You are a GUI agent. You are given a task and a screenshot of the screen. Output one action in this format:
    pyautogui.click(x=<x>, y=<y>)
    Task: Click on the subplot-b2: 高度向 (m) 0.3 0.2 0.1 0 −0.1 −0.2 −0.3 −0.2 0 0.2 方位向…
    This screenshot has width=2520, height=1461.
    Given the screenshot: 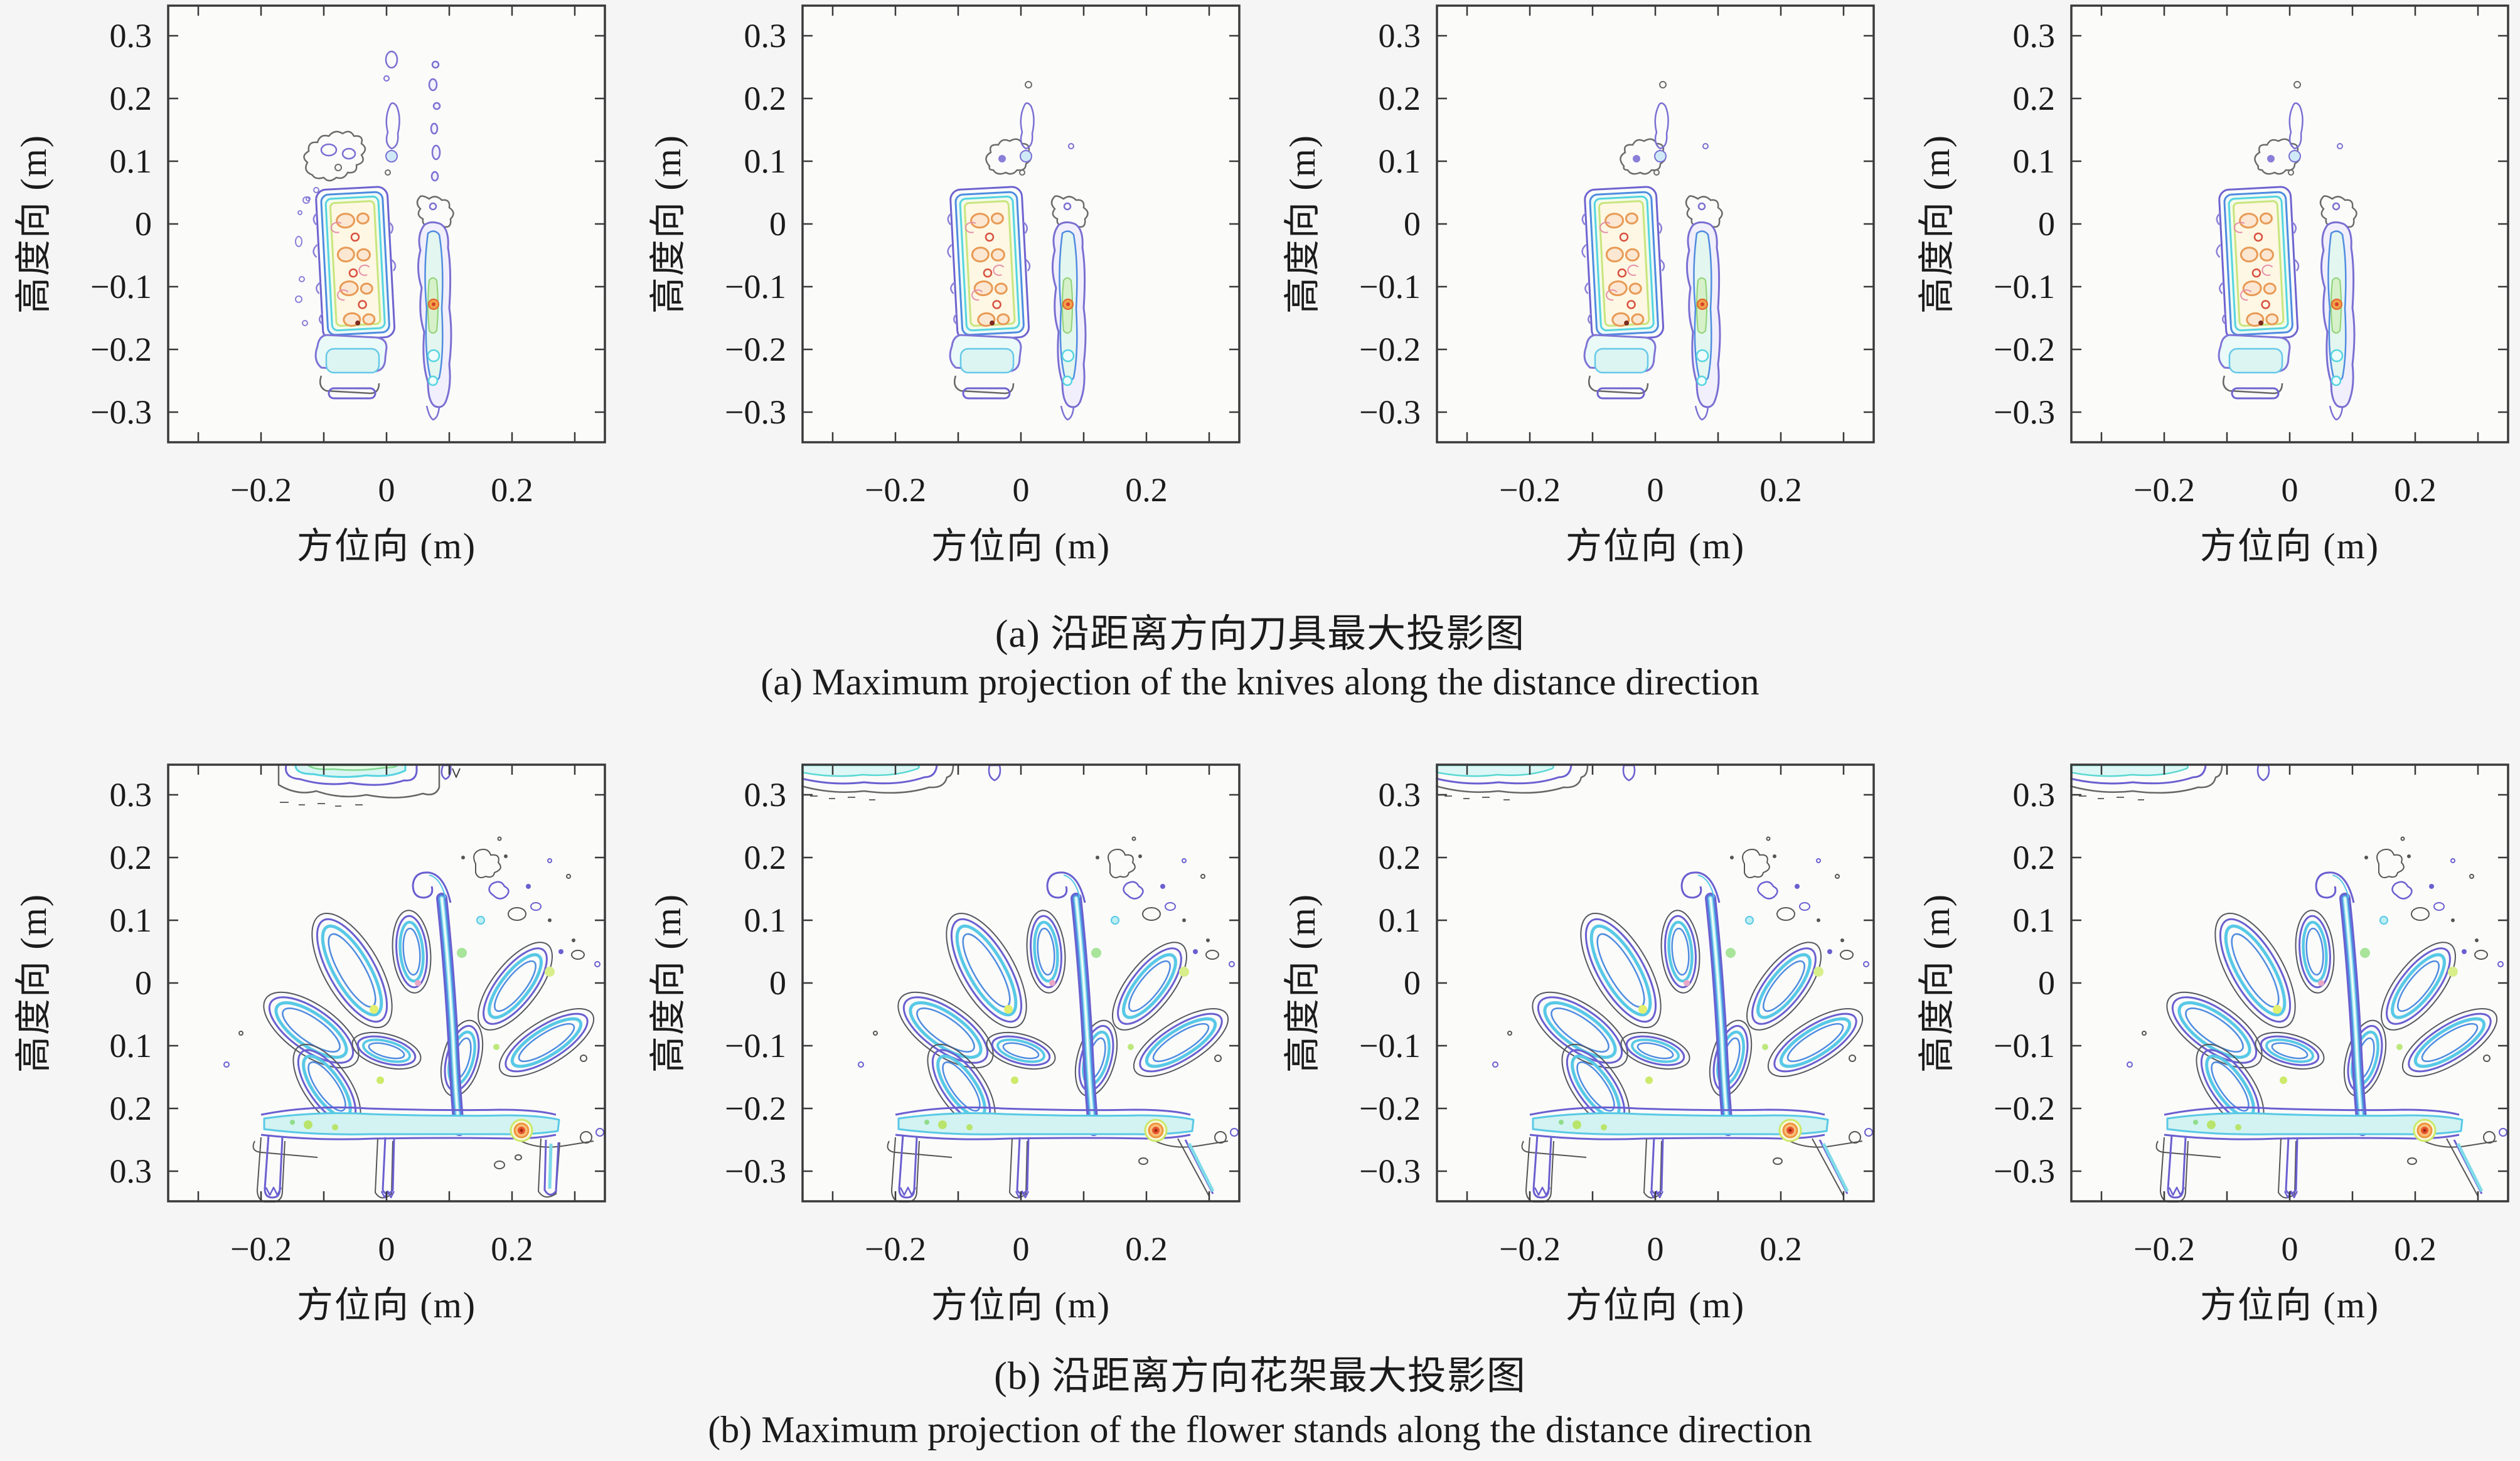 What is the action you would take?
    pyautogui.click(x=944, y=1045)
    